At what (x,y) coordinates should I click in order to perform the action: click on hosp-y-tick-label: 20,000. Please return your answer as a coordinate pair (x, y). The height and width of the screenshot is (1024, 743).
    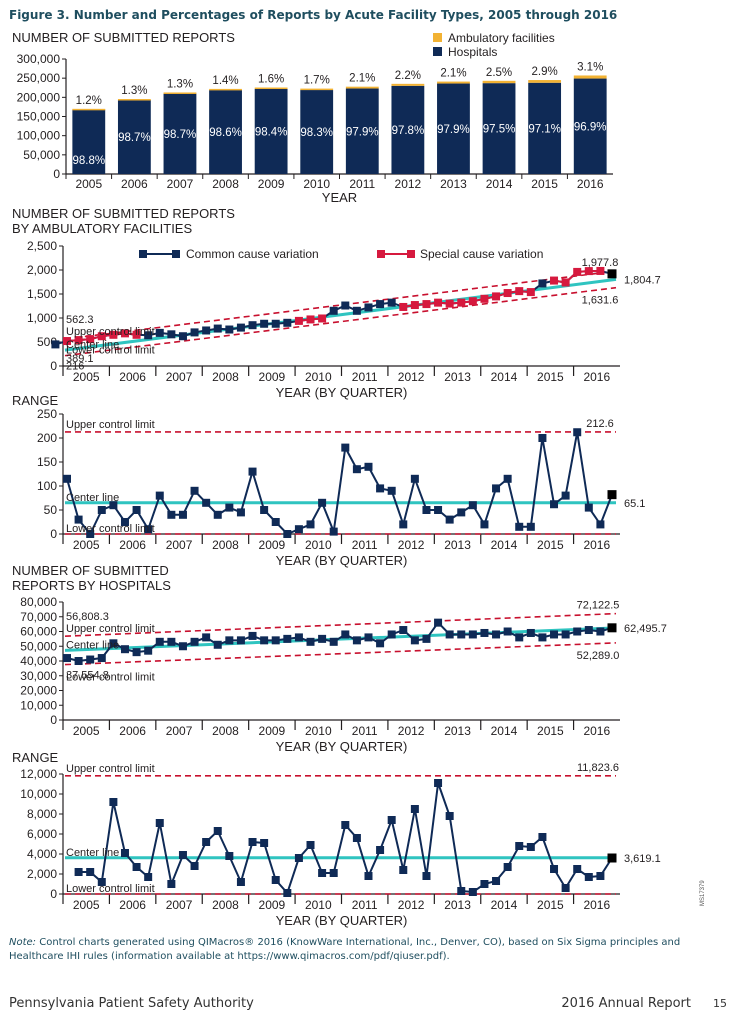
    Looking at the image, I should click on (38, 691).